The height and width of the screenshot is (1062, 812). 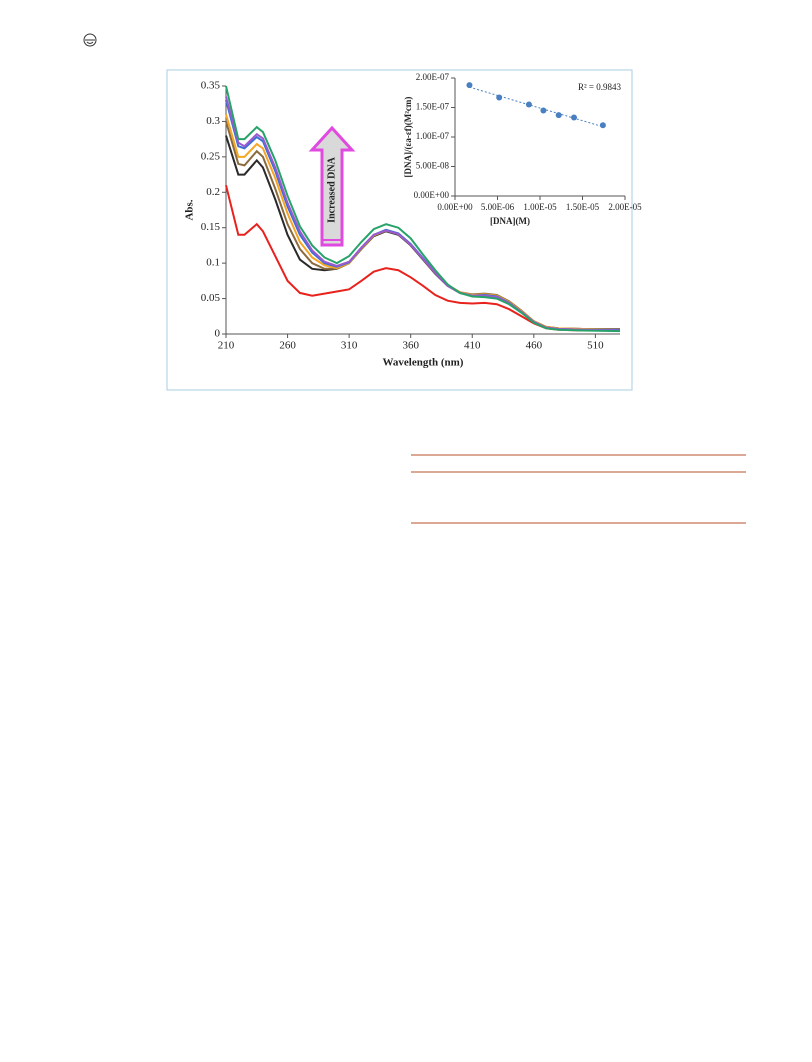 What do you see at coordinates (211, 156) in the screenshot?
I see `y-tick-label: 0.25` at bounding box center [211, 156].